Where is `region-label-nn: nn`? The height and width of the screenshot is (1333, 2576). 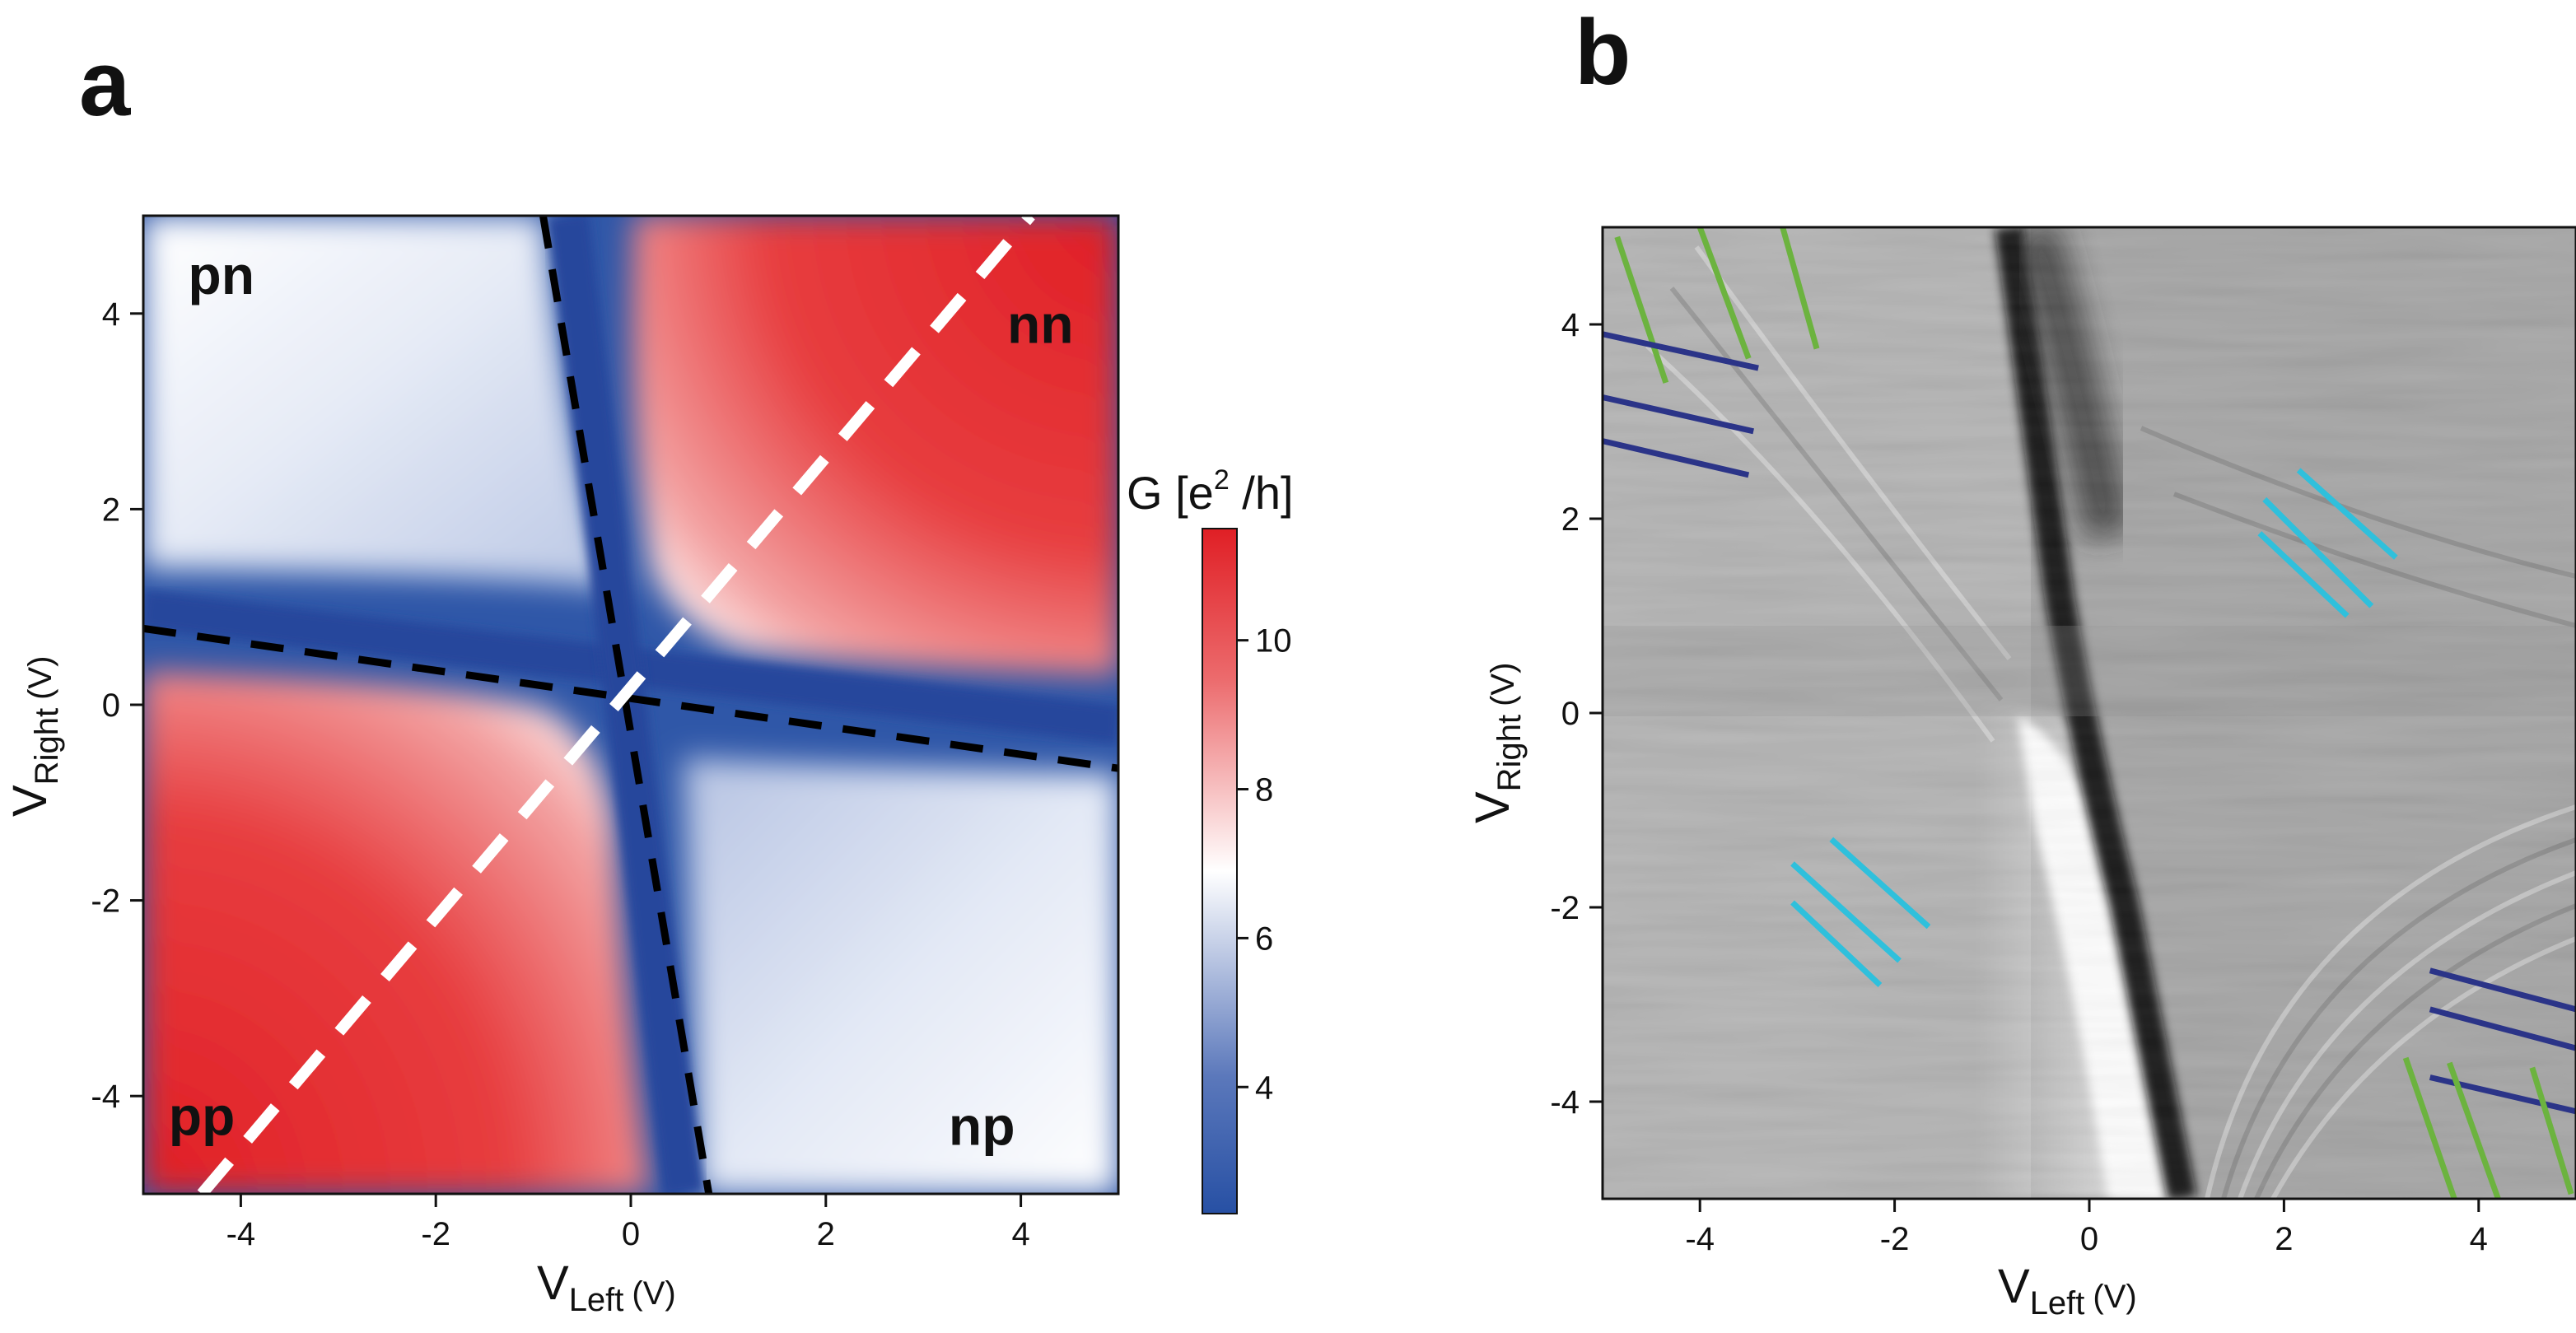 region-label-nn: nn is located at coordinates (1040, 324).